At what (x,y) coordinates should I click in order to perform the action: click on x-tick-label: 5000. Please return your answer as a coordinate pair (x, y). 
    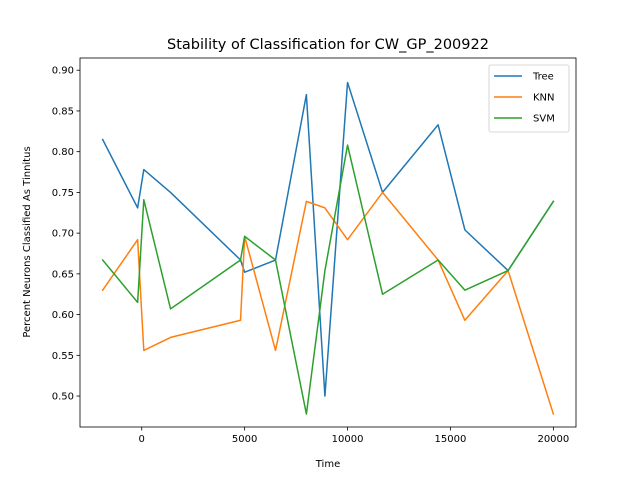
    Looking at the image, I should click on (244, 439).